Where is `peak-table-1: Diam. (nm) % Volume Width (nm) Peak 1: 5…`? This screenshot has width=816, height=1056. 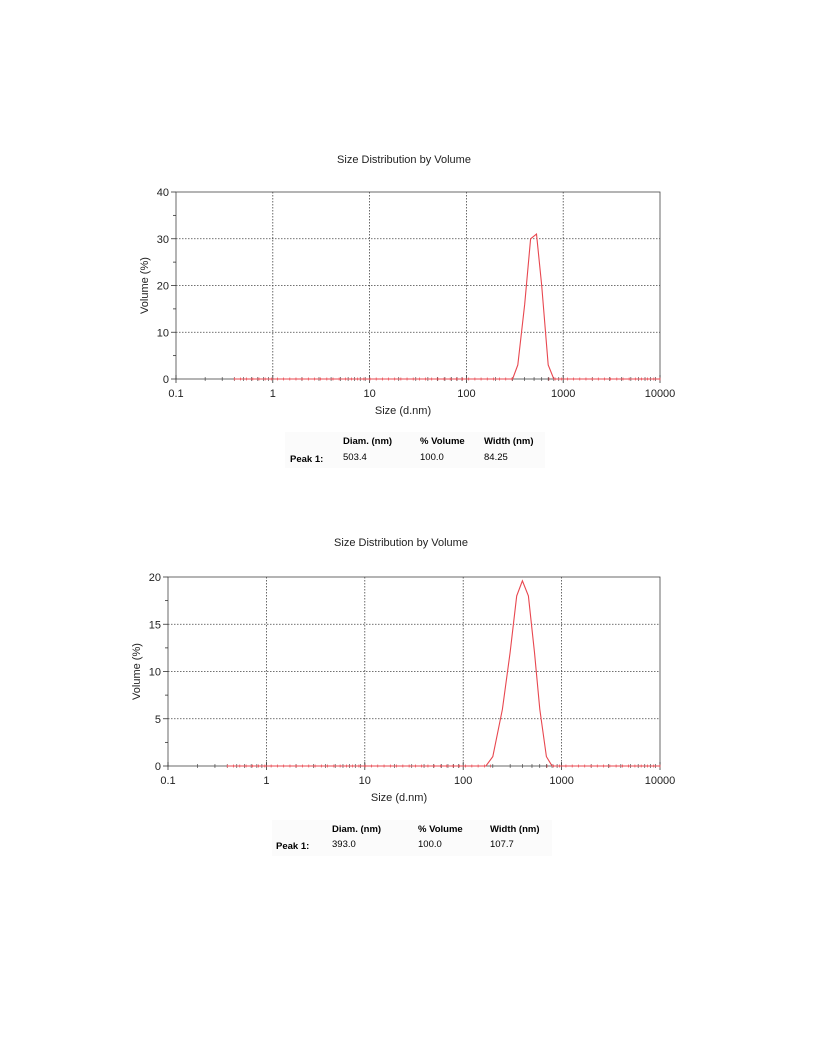
peak-table-1: Diam. (nm) % Volume Width (nm) Peak 1: 5… is located at coordinates (415, 450).